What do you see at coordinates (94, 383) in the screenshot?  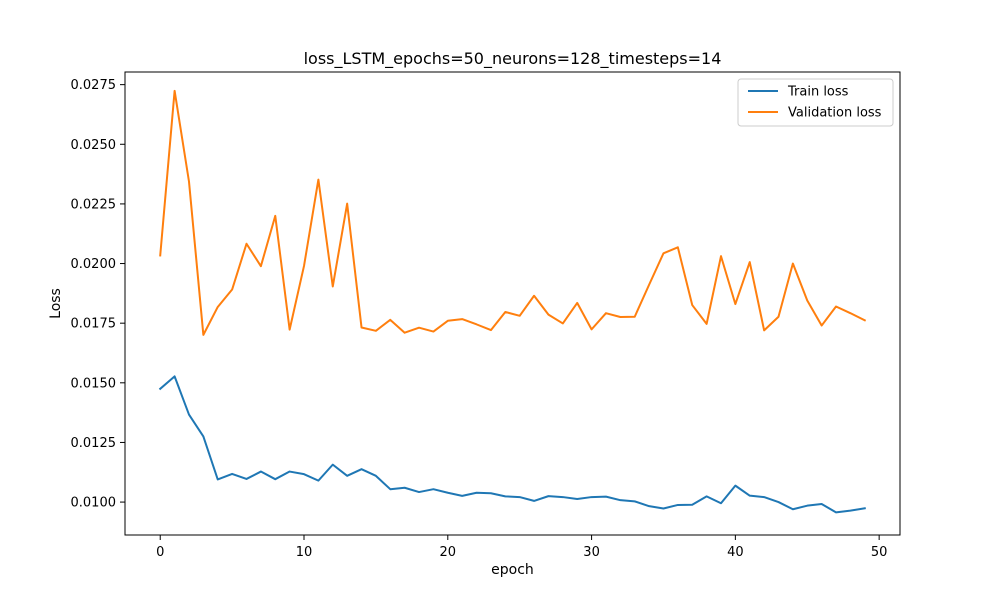 I see `y-tick-label: 0.0150` at bounding box center [94, 383].